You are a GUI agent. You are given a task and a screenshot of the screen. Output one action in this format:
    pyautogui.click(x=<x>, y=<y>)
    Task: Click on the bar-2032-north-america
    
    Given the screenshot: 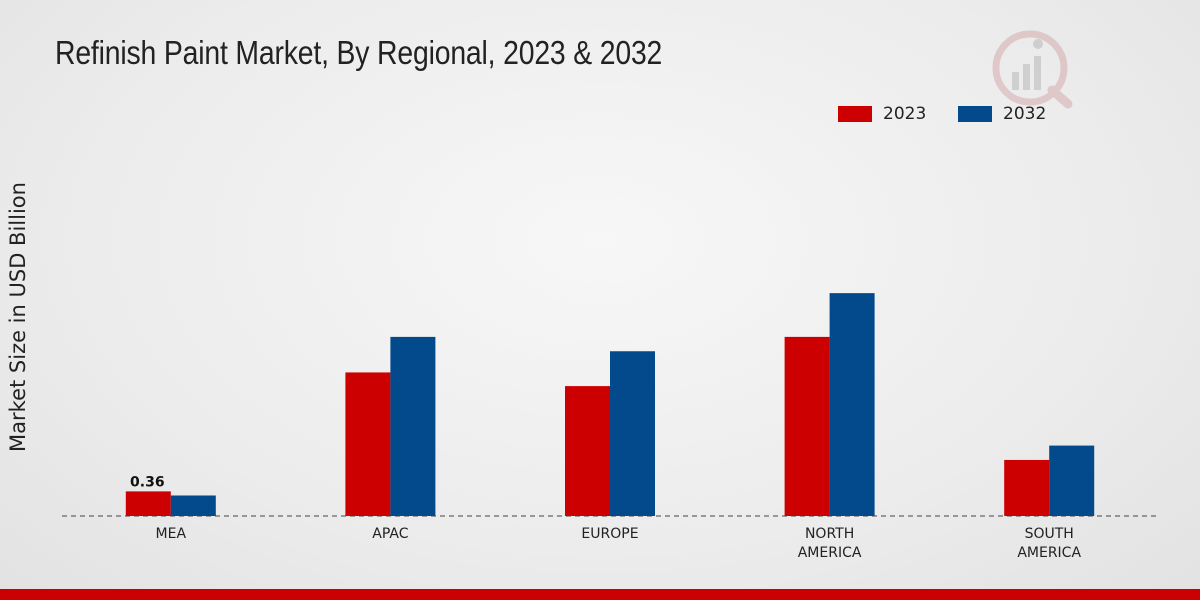 What is the action you would take?
    pyautogui.click(x=852, y=404)
    